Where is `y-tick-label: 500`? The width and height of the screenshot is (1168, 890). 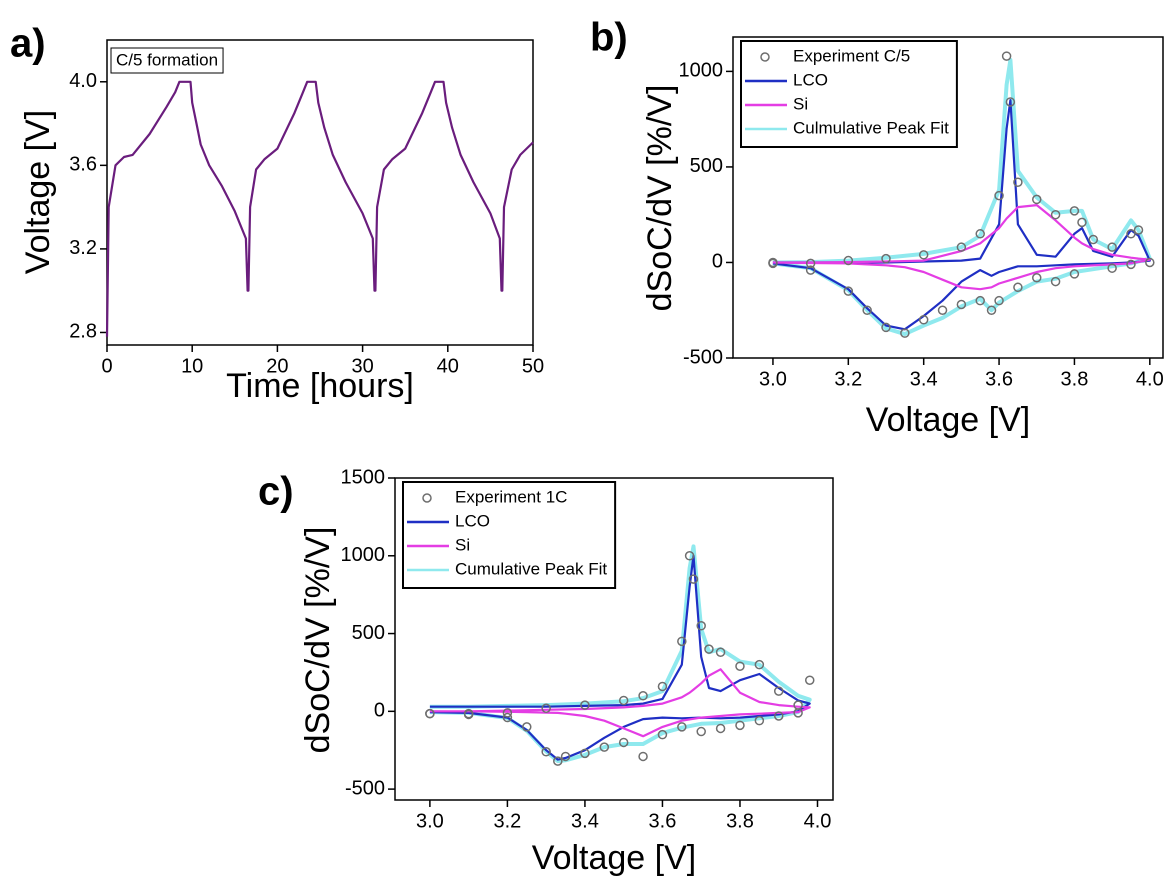
y-tick-label: 500 is located at coordinates (368, 633).